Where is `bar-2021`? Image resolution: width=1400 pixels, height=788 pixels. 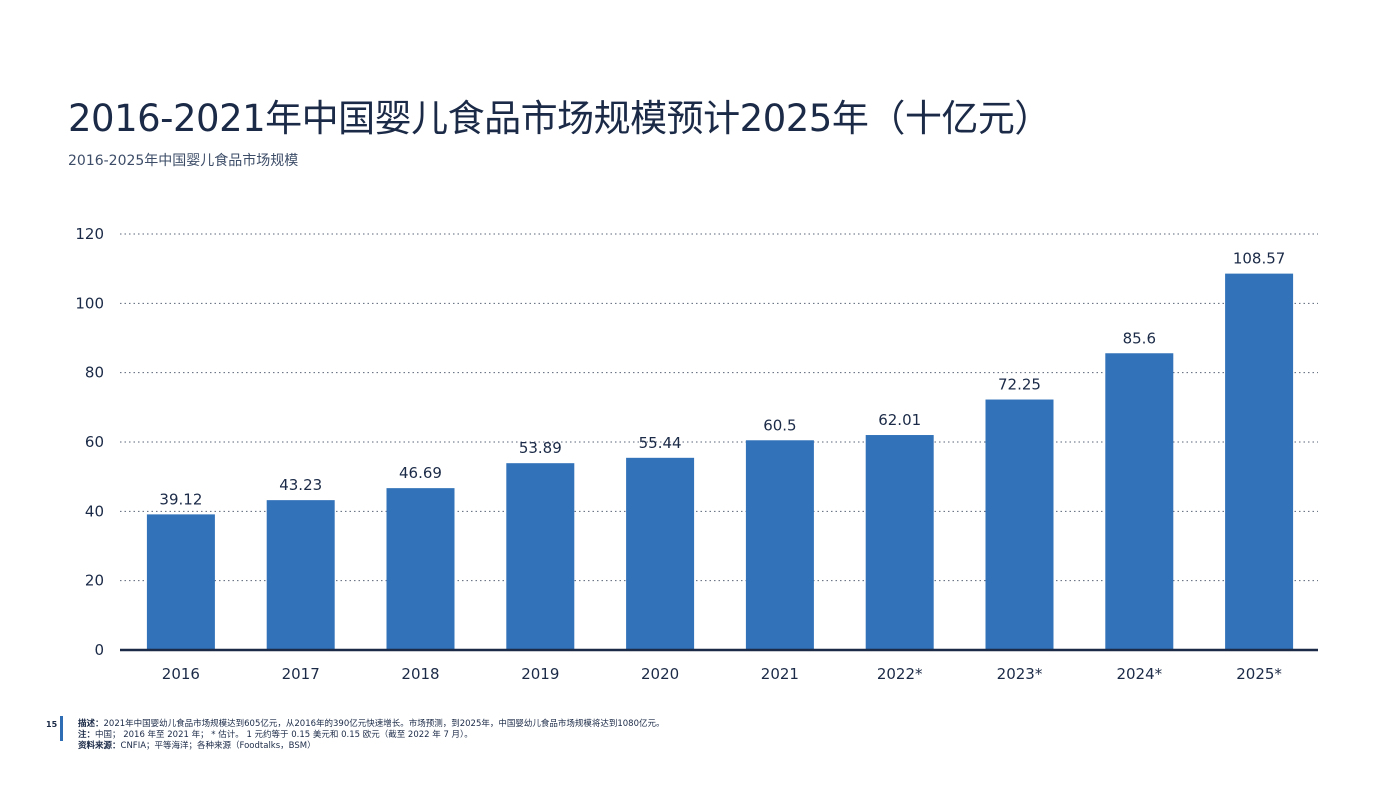 bar-2021 is located at coordinates (779, 545).